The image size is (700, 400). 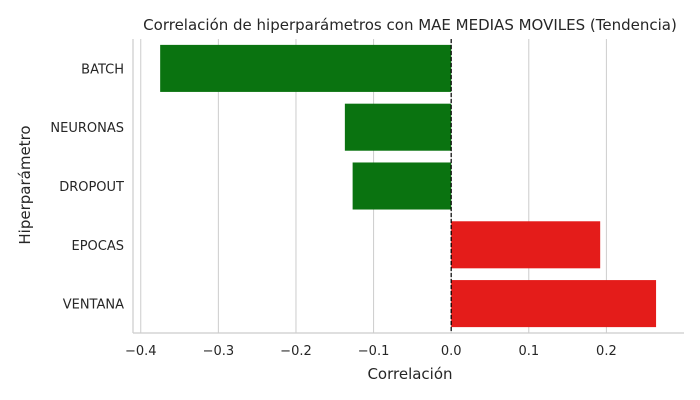 What do you see at coordinates (374, 351) in the screenshot?
I see `x-tick-label: −0.1` at bounding box center [374, 351].